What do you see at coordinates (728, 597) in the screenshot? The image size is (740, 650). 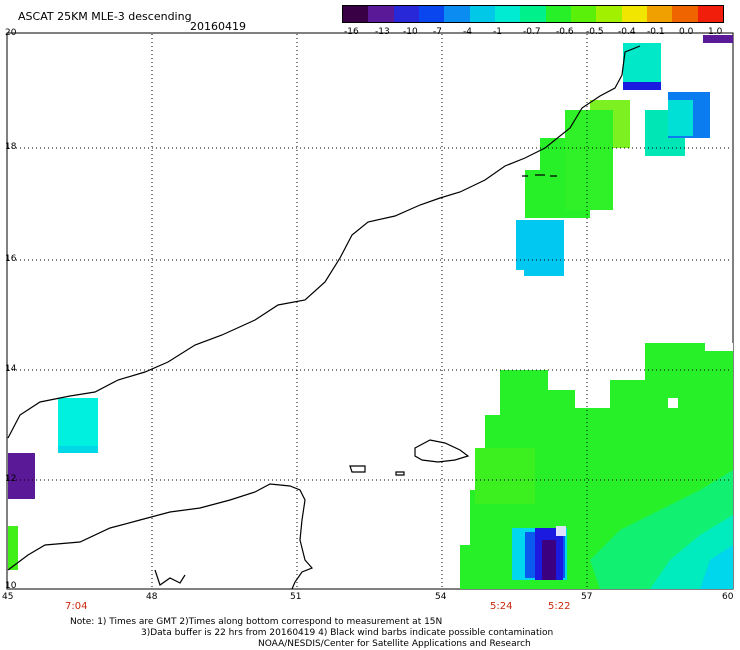 I see `x-tick-label: 60` at bounding box center [728, 597].